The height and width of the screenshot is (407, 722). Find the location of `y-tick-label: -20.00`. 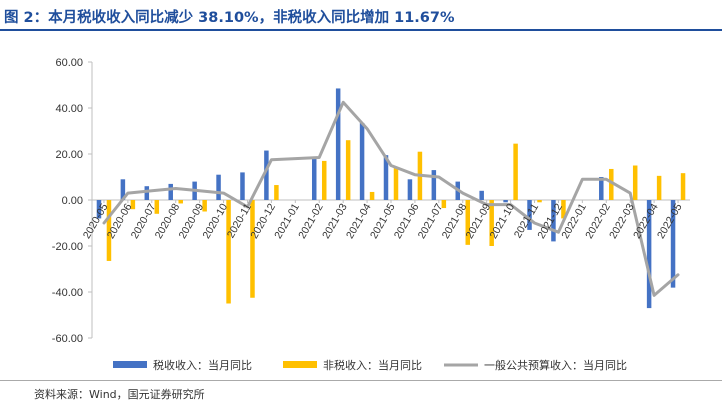

y-tick-label: -20.00 is located at coordinates (67, 247).